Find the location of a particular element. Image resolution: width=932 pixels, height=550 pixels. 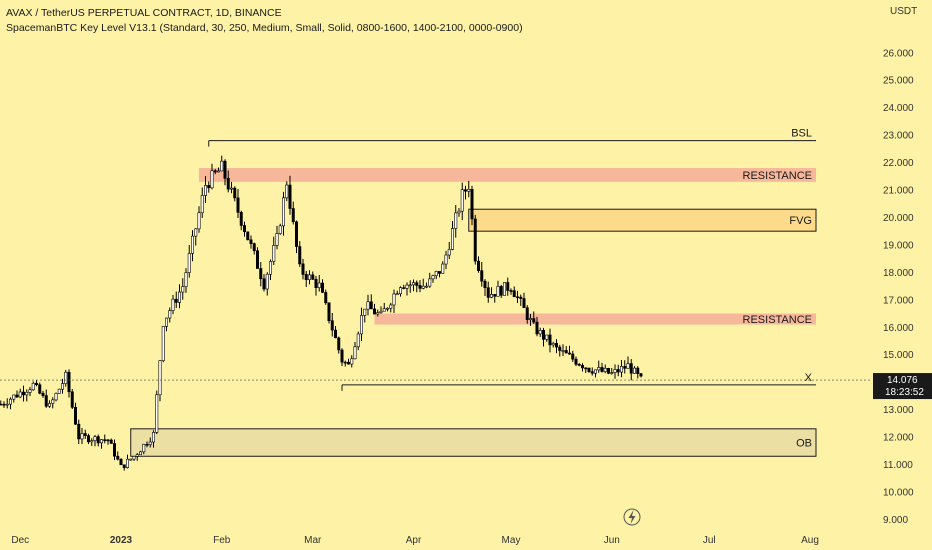

price-tick-label: 9.000 is located at coordinates (895, 520).